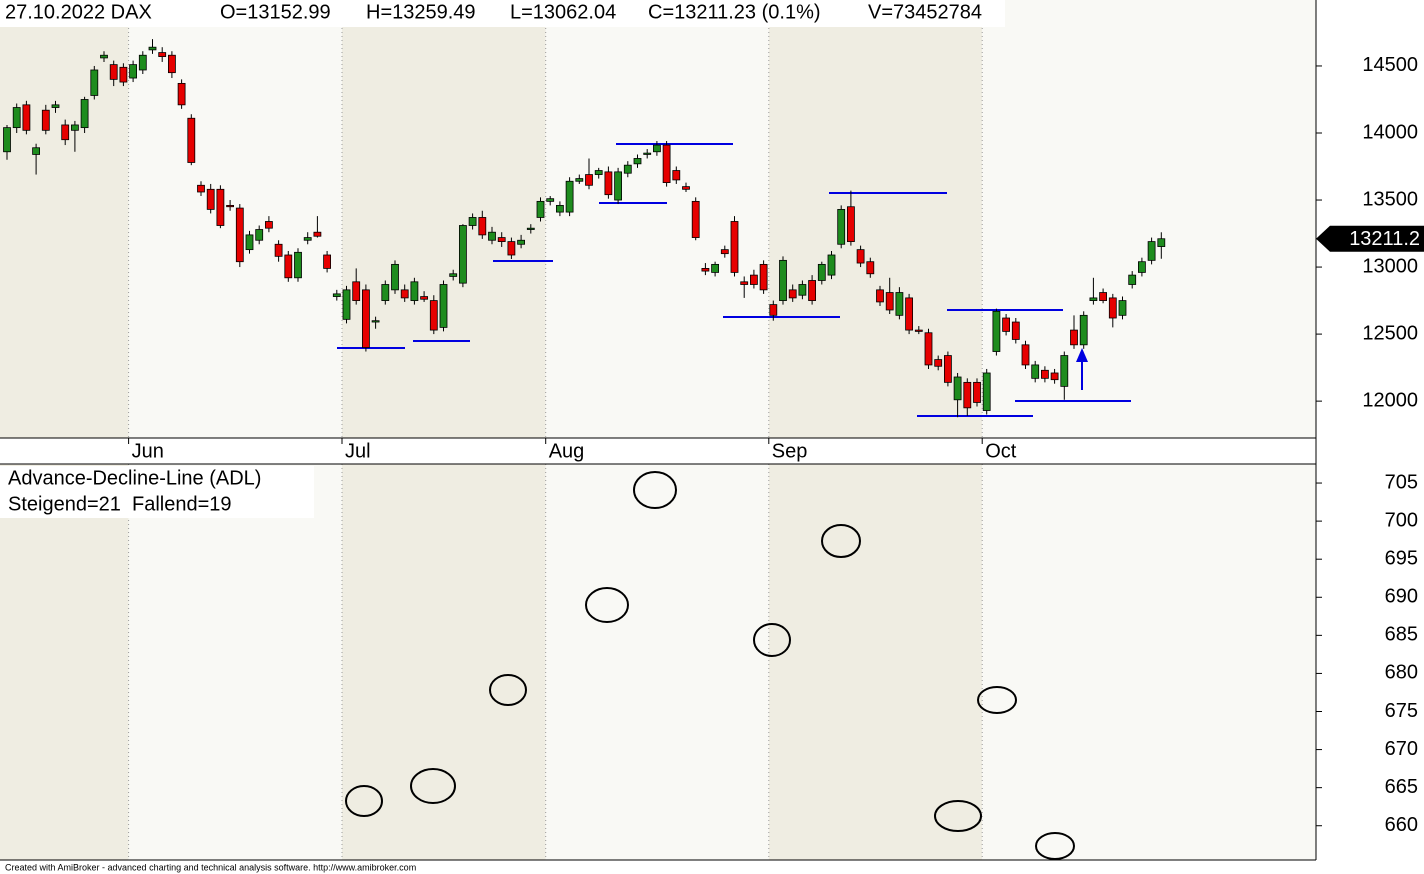 This screenshot has width=1424, height=874. I want to click on y-tick-label: 13000, so click(1390, 266).